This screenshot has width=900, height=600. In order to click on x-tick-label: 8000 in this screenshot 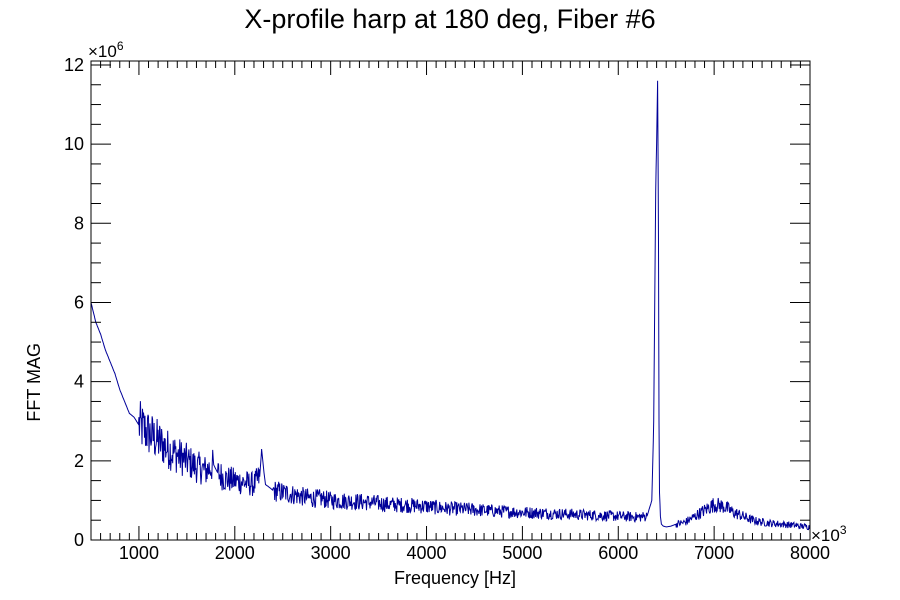, I will do `click(810, 553)`.